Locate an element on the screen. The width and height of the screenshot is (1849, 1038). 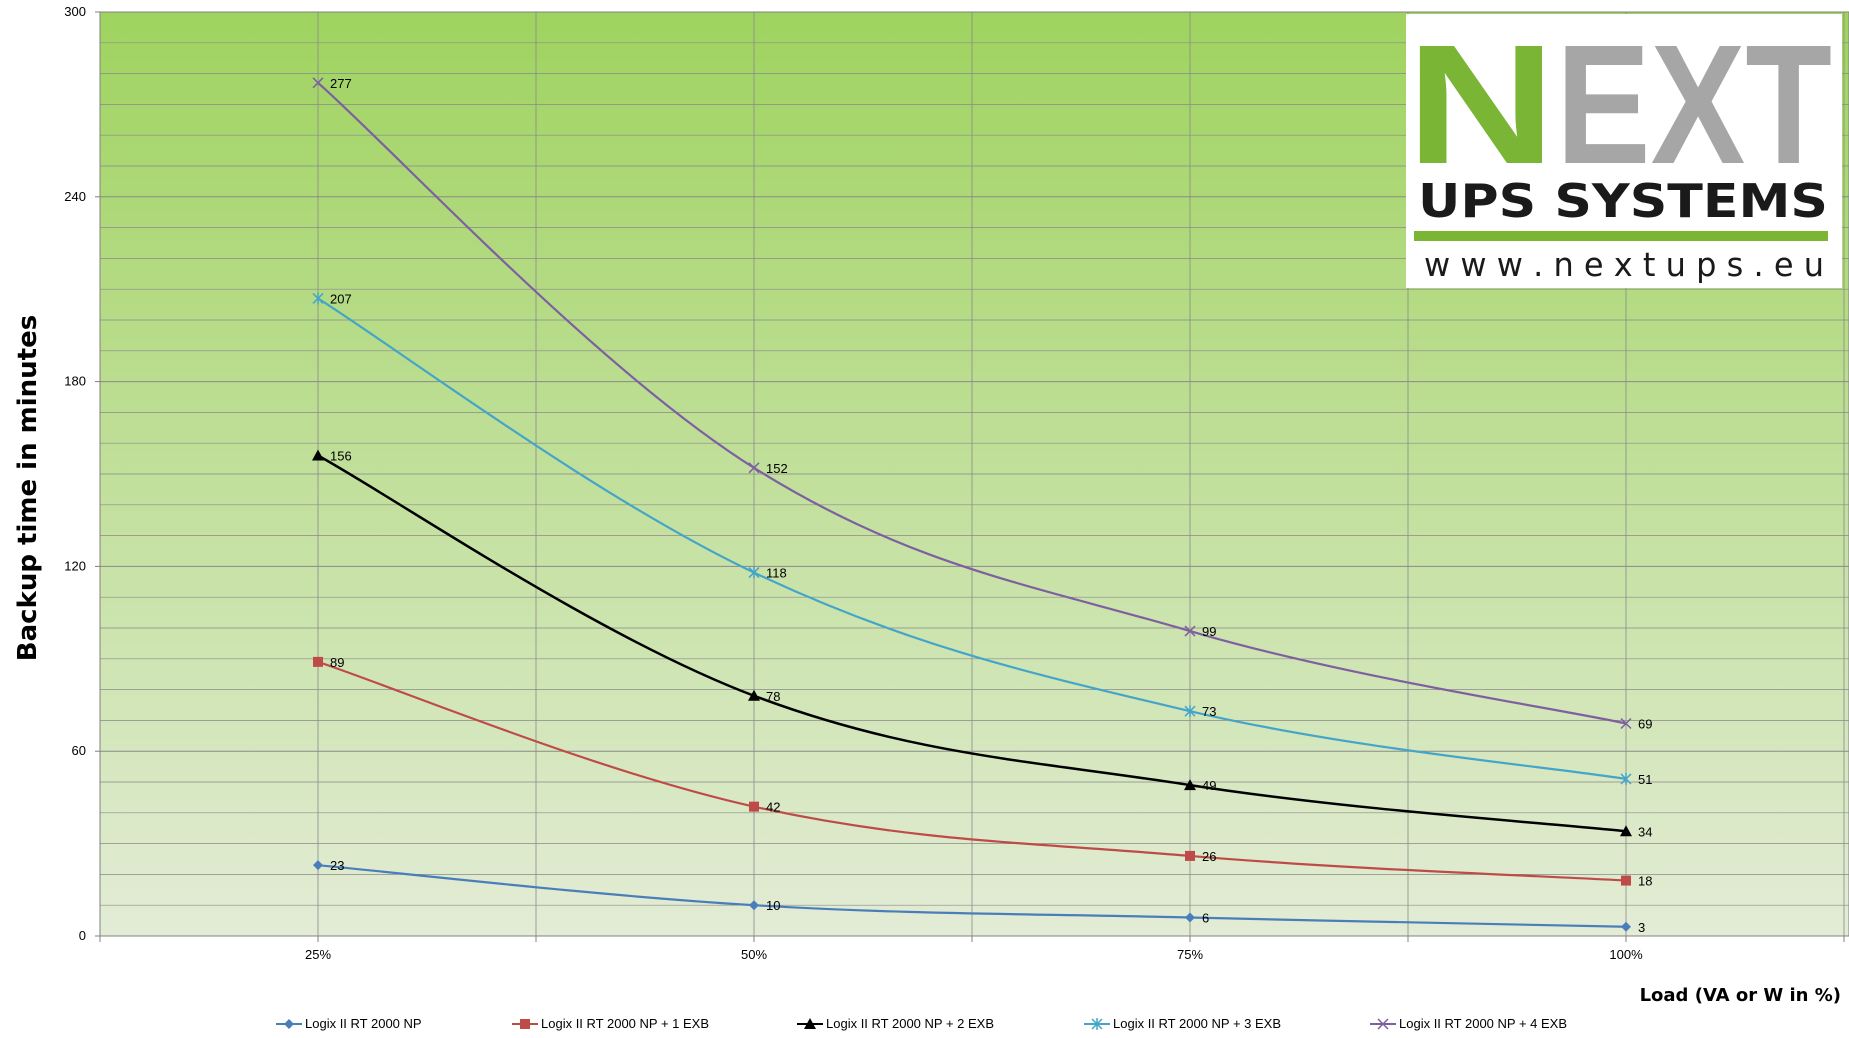
data-label: 51 is located at coordinates (1645, 779).